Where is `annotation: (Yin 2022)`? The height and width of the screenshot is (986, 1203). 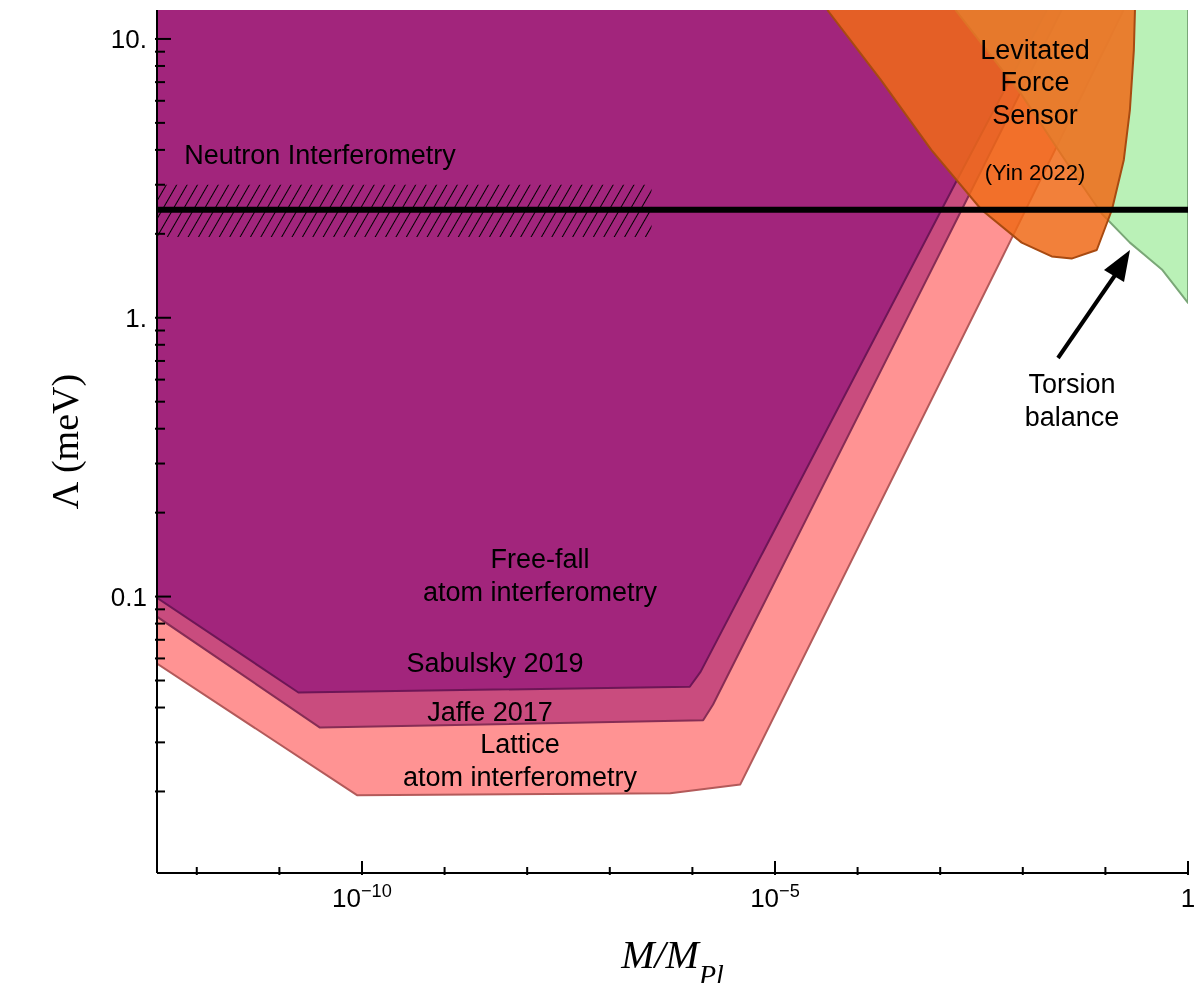 annotation: (Yin 2022) is located at coordinates (1035, 172).